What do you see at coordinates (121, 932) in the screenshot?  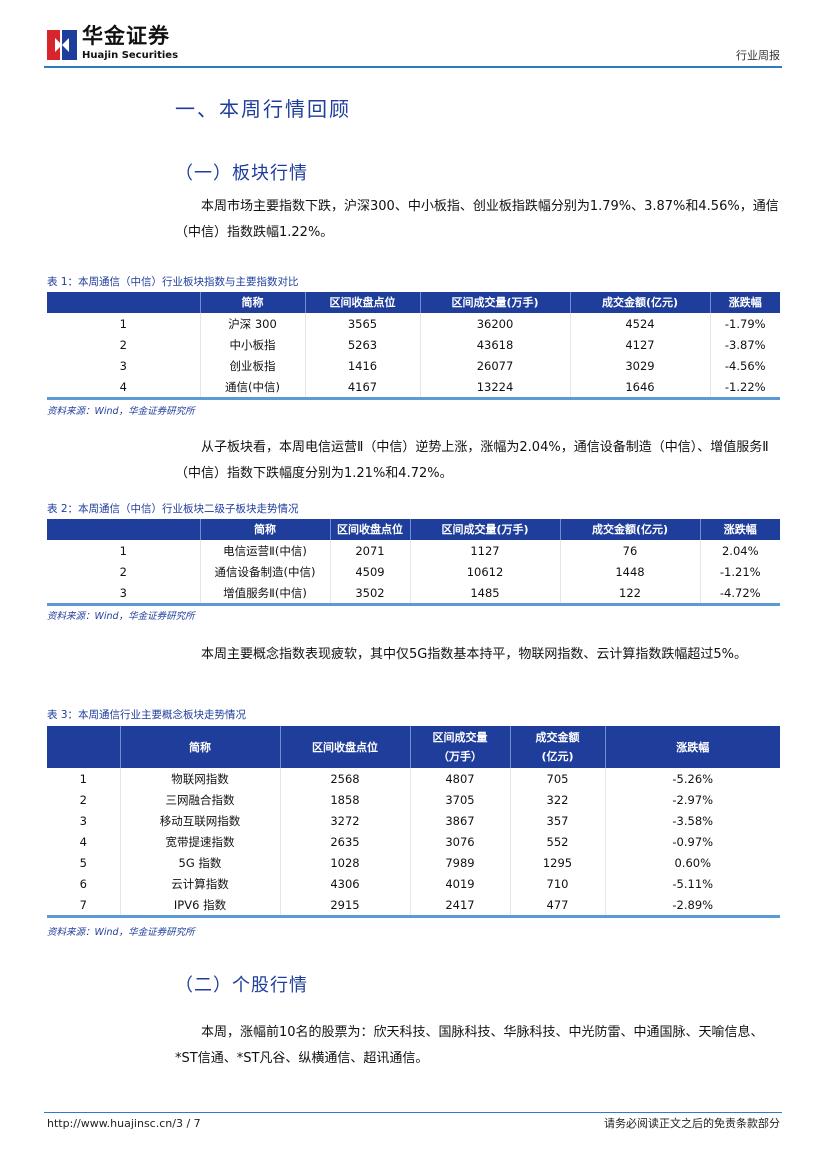 I see `table-source: 资料来源：Wind，华金证券研究所` at bounding box center [121, 932].